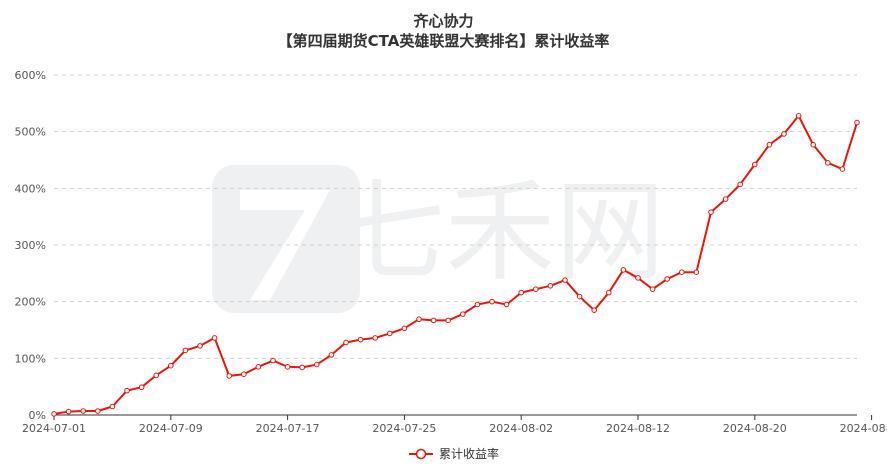  I want to click on y-tick-label: 500%, so click(30, 132).